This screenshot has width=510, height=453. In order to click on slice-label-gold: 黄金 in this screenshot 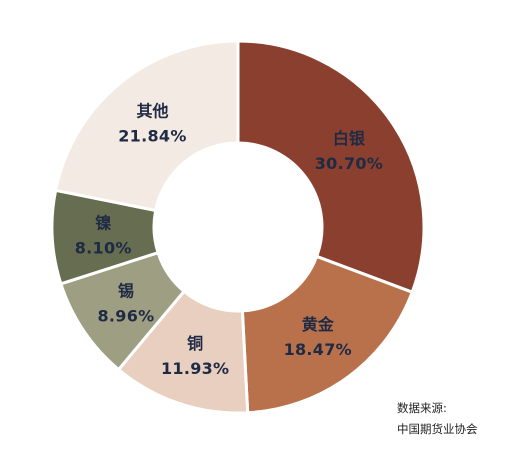, I will do `click(318, 324)`.